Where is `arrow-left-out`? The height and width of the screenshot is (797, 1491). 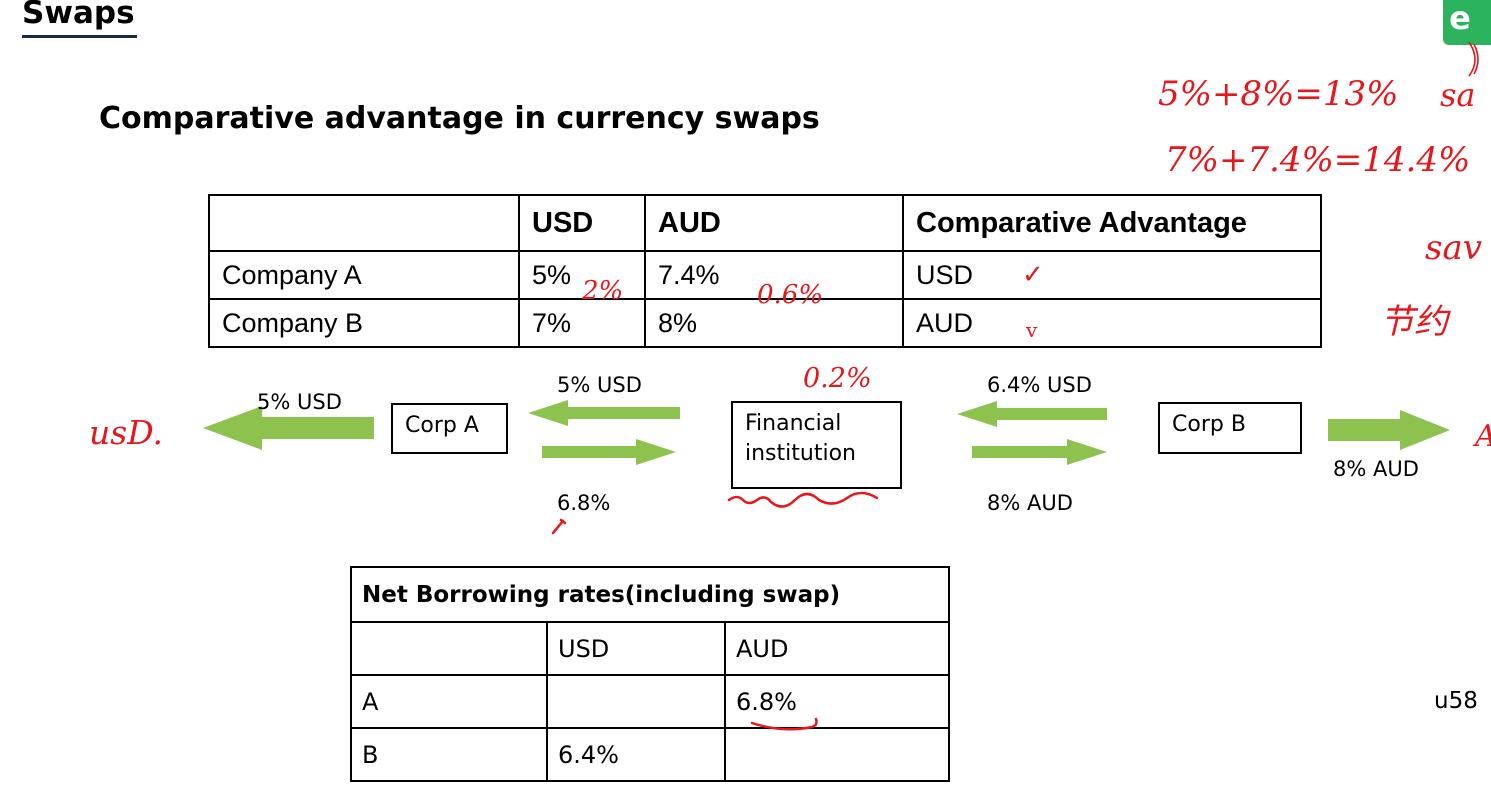
arrow-left-out is located at coordinates (288, 428).